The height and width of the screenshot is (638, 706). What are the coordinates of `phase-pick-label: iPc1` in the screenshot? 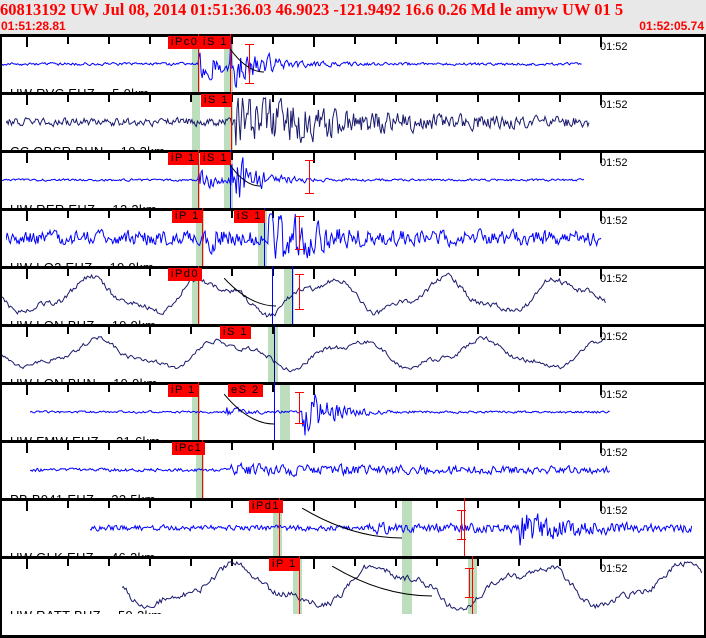 It's located at (189, 448).